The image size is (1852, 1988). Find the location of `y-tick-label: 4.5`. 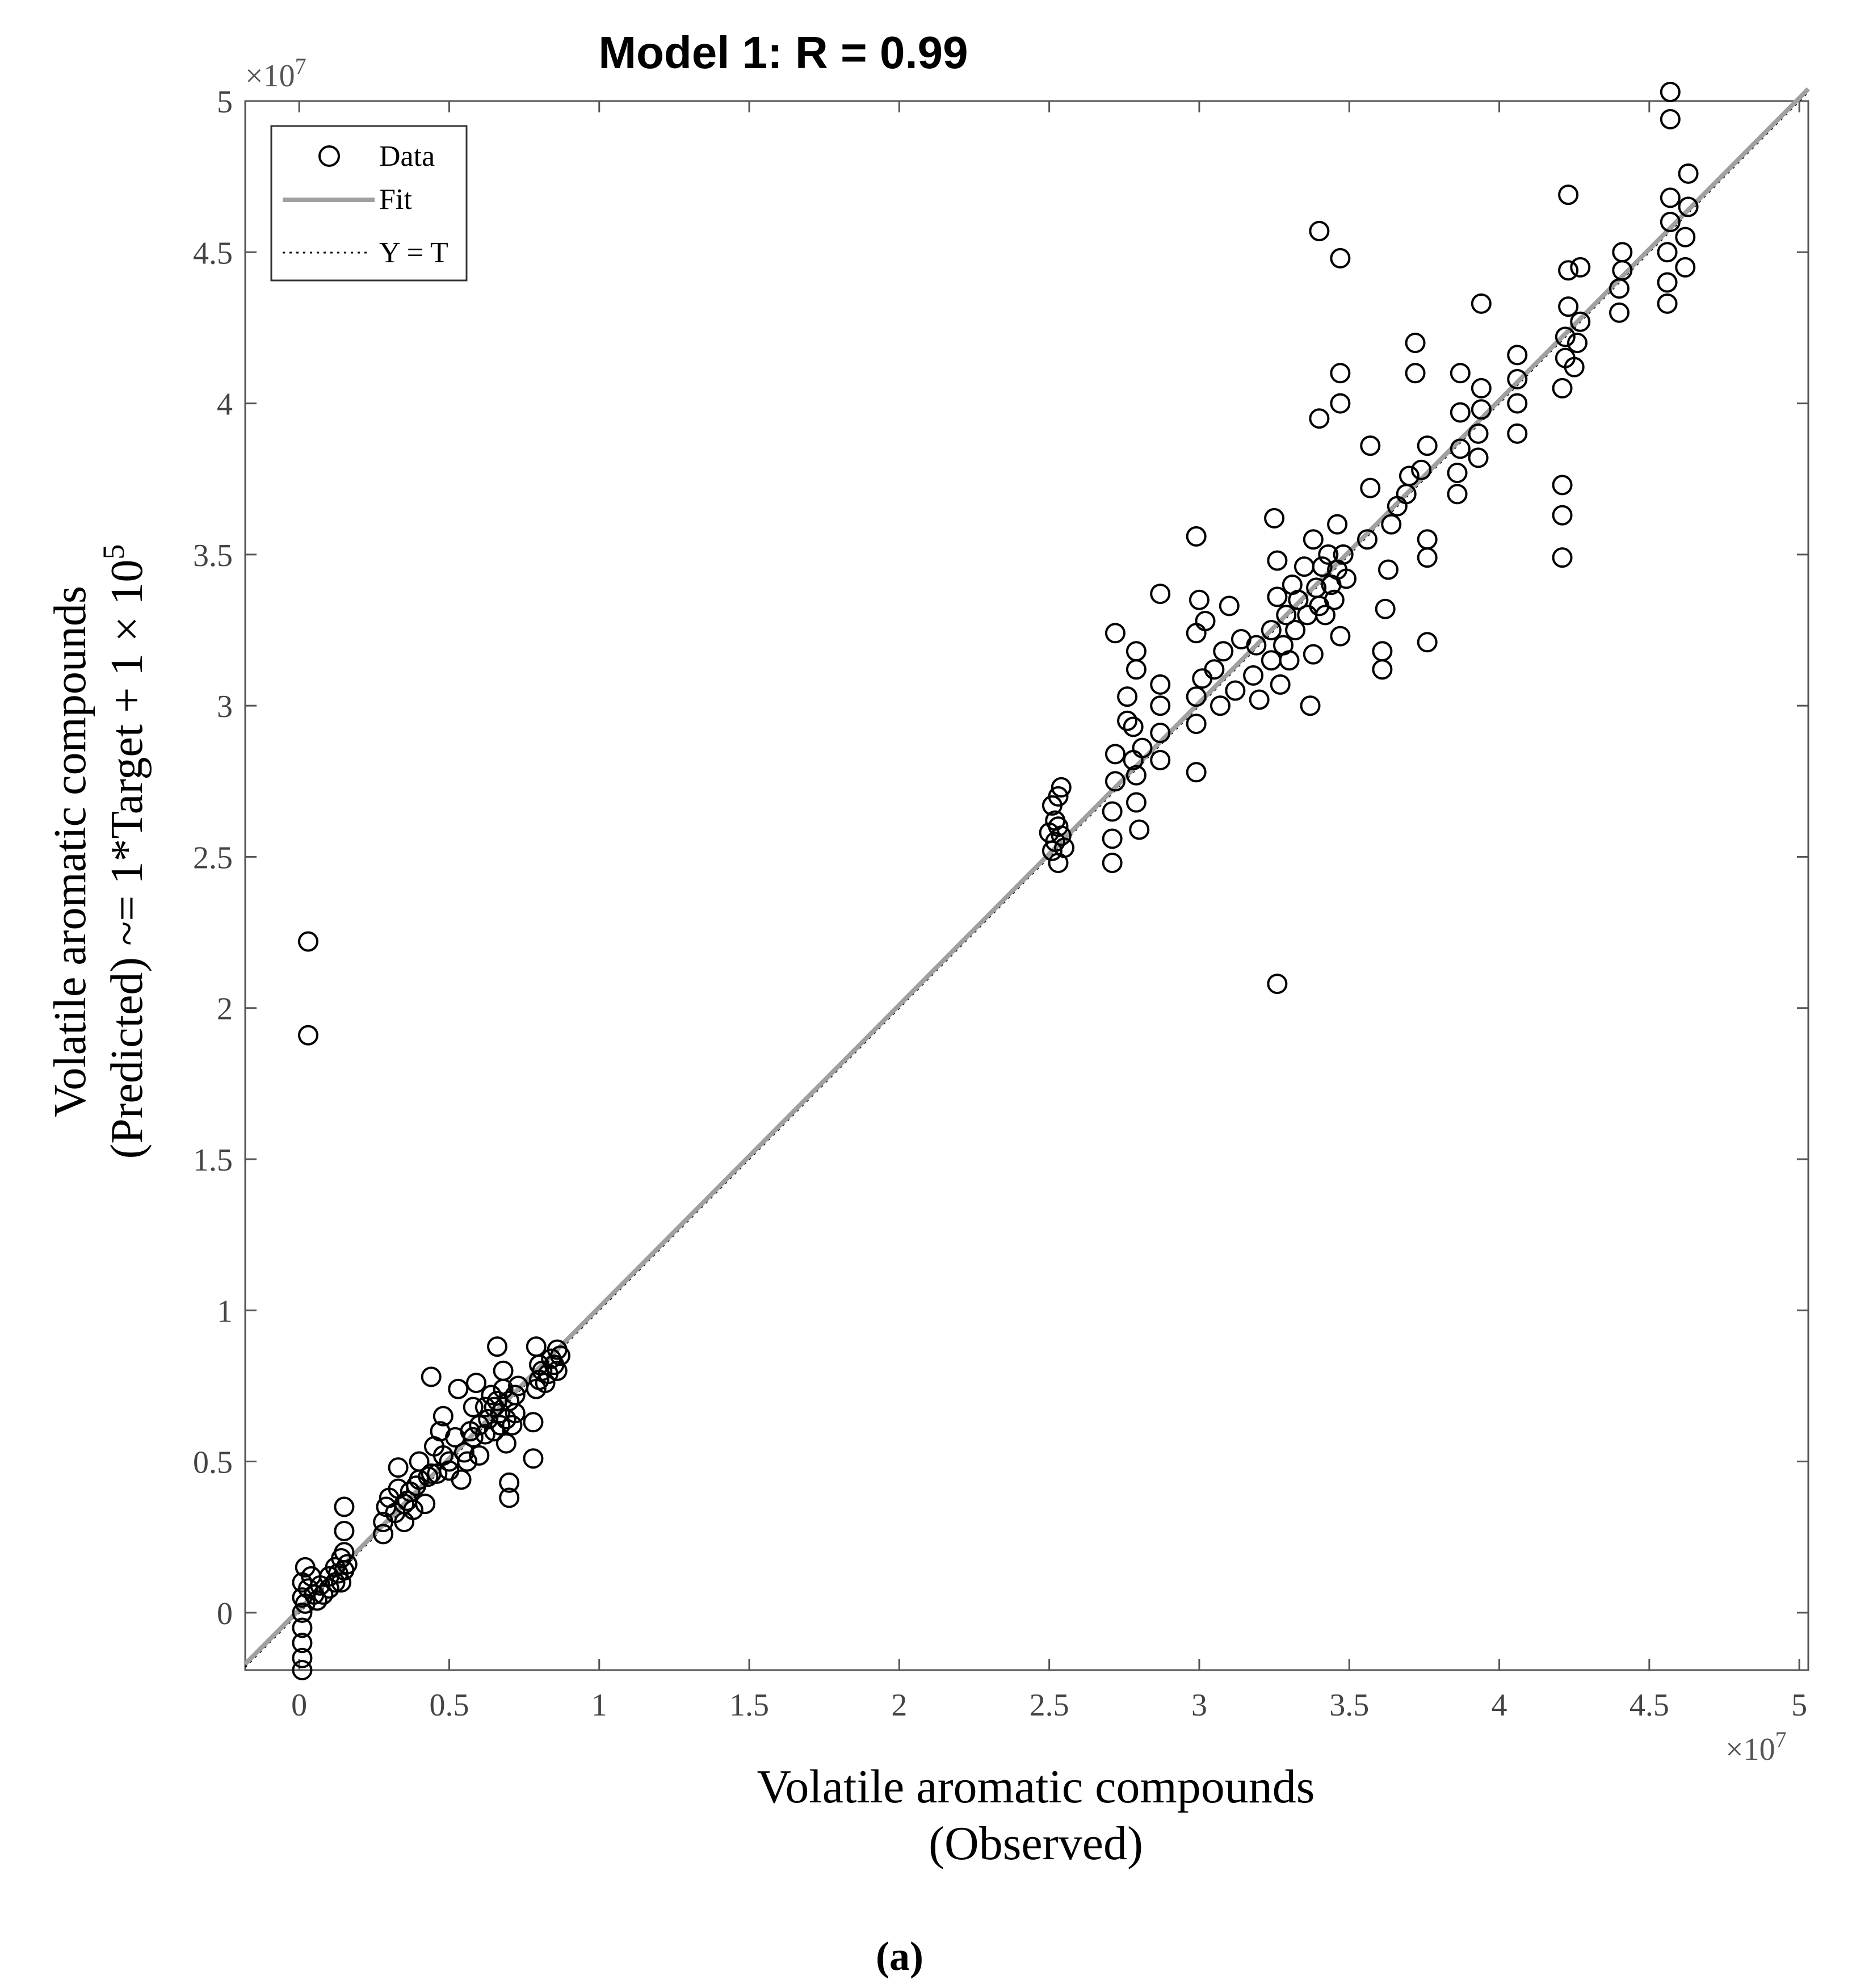

y-tick-label: 4.5 is located at coordinates (213, 253).